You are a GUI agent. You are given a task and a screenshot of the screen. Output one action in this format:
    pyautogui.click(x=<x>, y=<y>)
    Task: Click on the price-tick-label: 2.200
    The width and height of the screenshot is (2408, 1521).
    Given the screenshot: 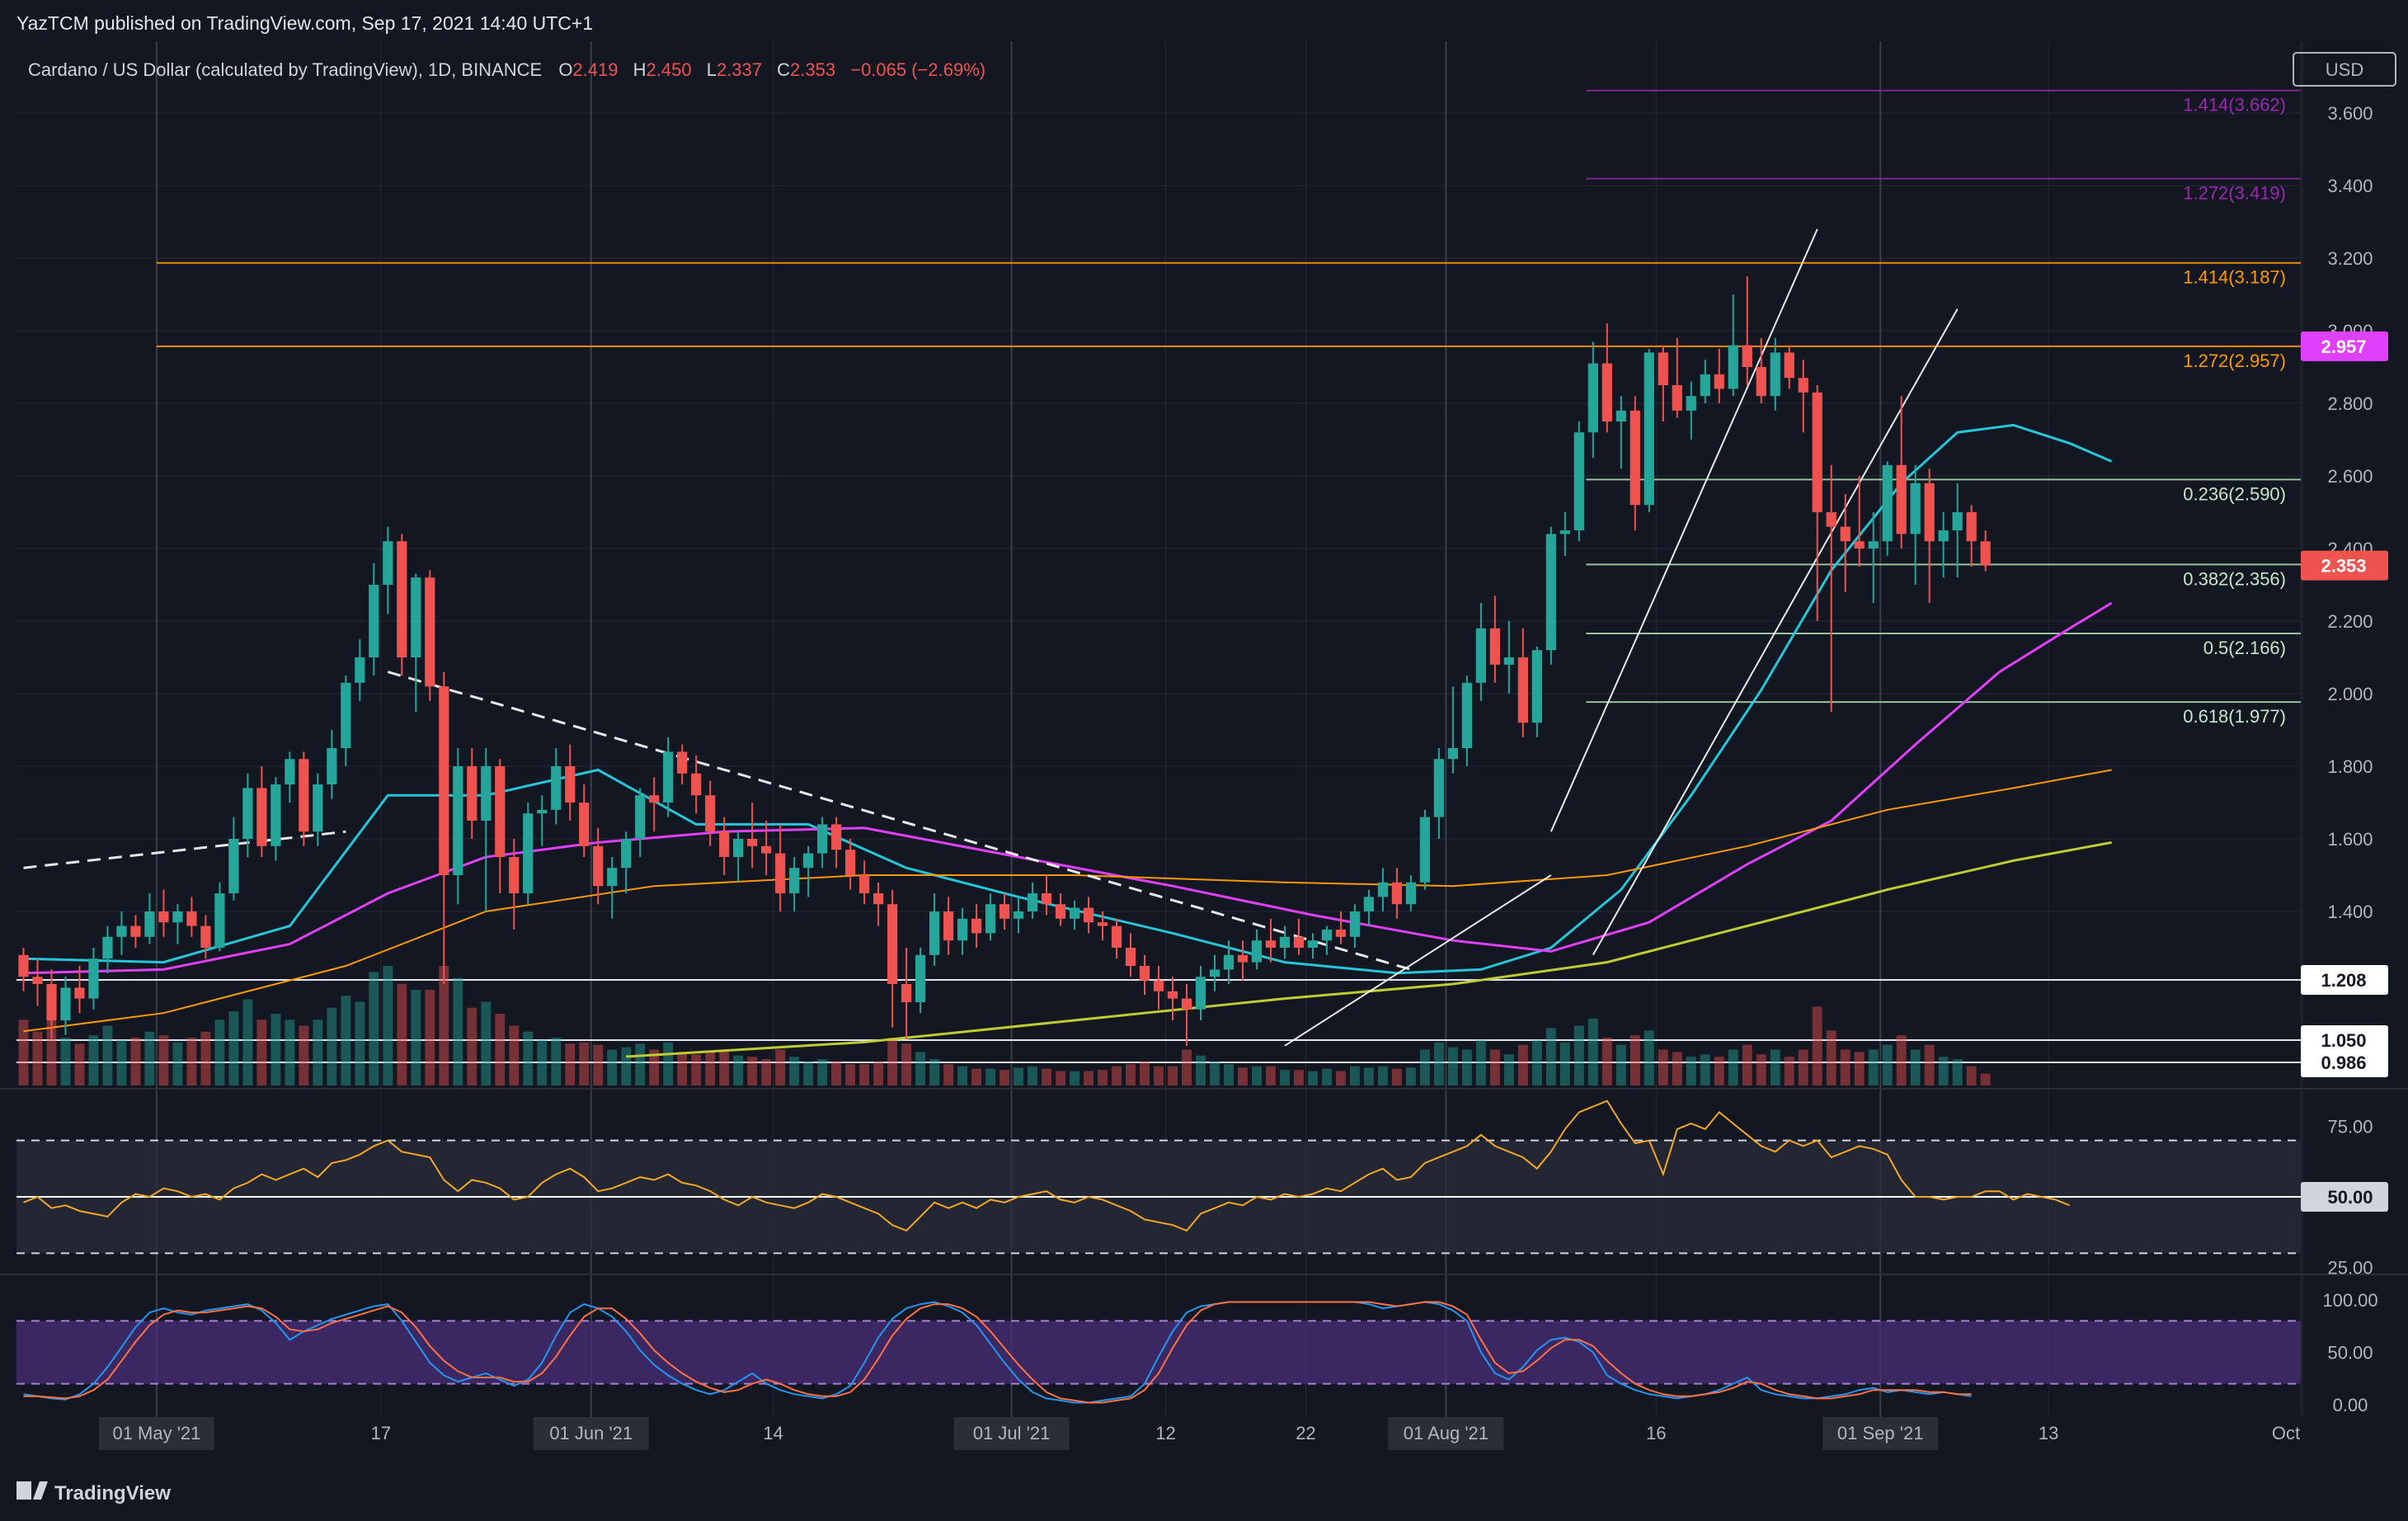 What is the action you would take?
    pyautogui.click(x=2350, y=621)
    